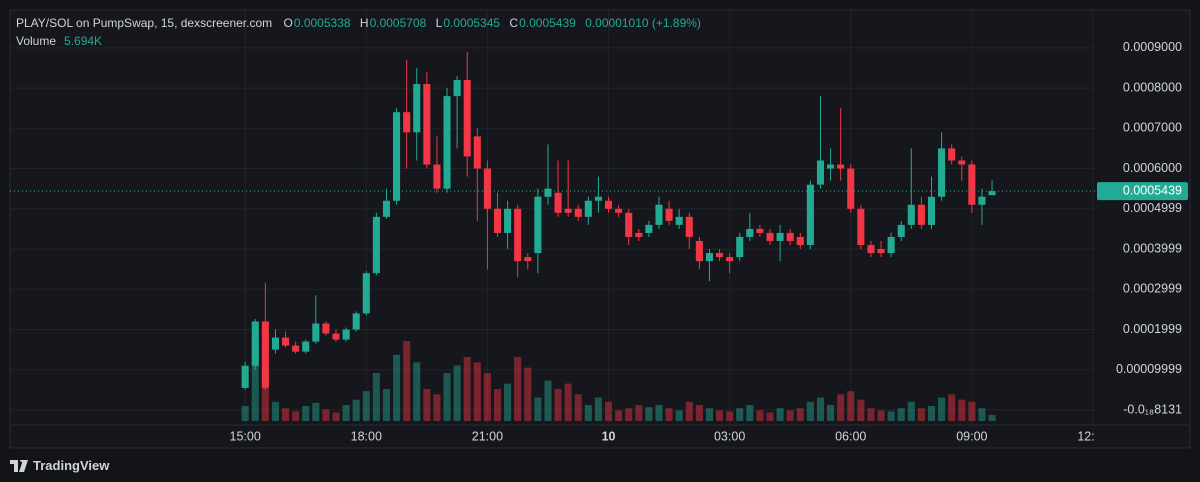 The image size is (1200, 482). Describe the element at coordinates (288, 23) in the screenshot. I see `legend-key: O` at that location.